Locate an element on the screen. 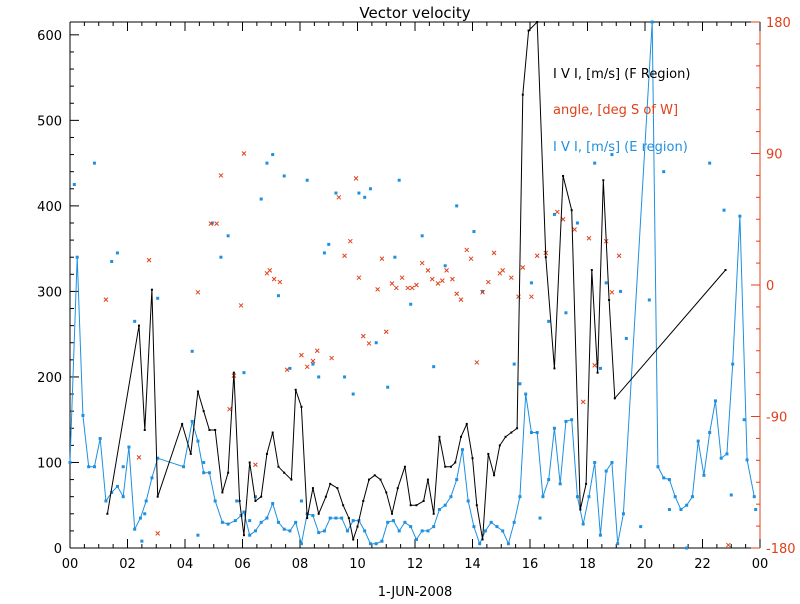  x-tick-label: 00 is located at coordinates (760, 564).